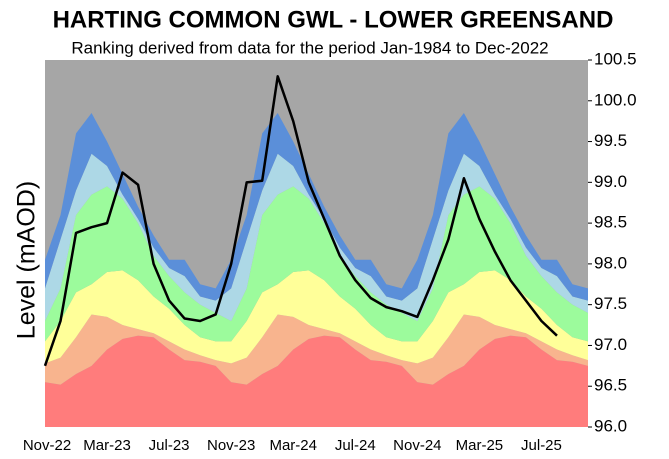 Image resolution: width=669 pixels, height=459 pixels. I want to click on x-tick-label: Jul-23, so click(169, 445).